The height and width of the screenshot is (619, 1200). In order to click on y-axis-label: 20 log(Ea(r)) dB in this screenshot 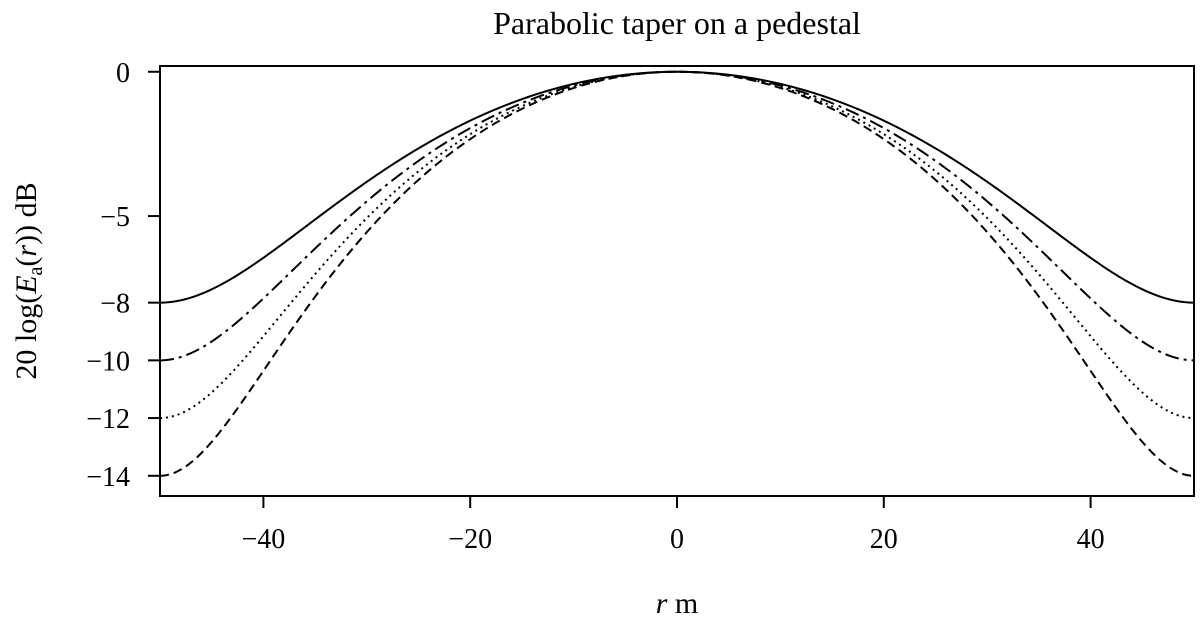, I will do `click(28, 280)`.